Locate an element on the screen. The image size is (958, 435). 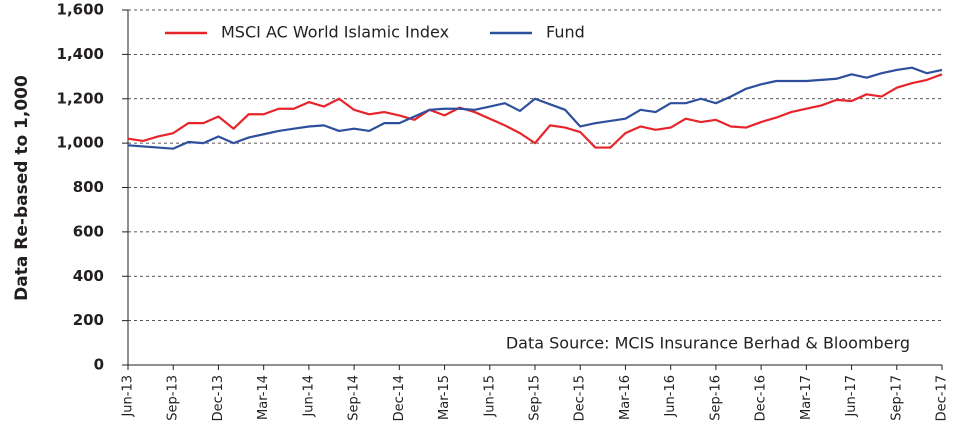
x-tick-label: Mar-16 is located at coordinates (625, 397).